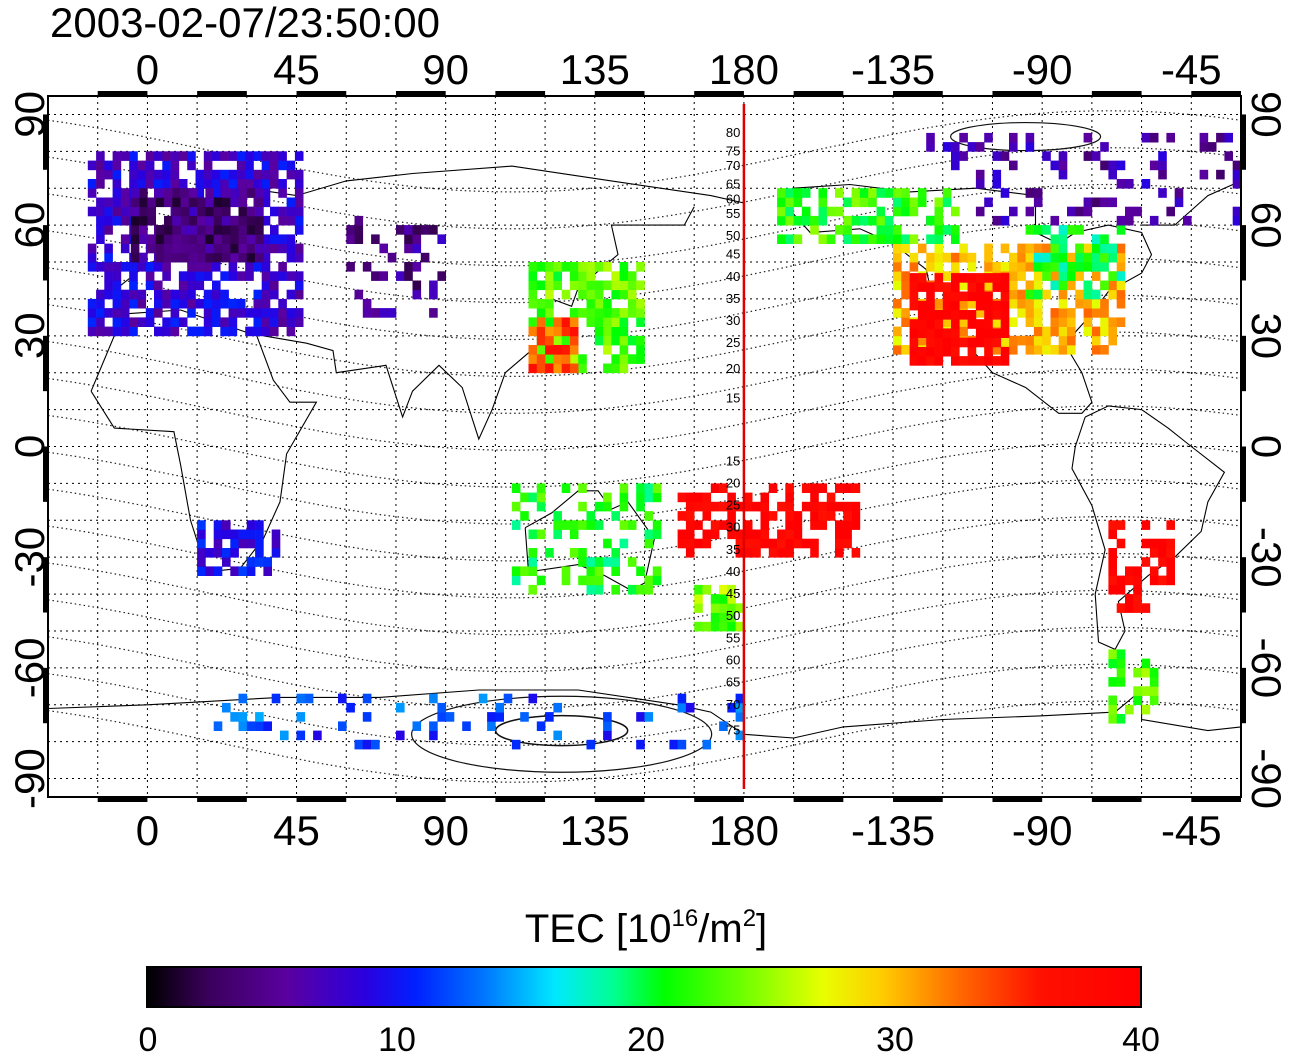 The image size is (1292, 1059). What do you see at coordinates (29, 114) in the screenshot?
I see `lat-tick-label-left: 90` at bounding box center [29, 114].